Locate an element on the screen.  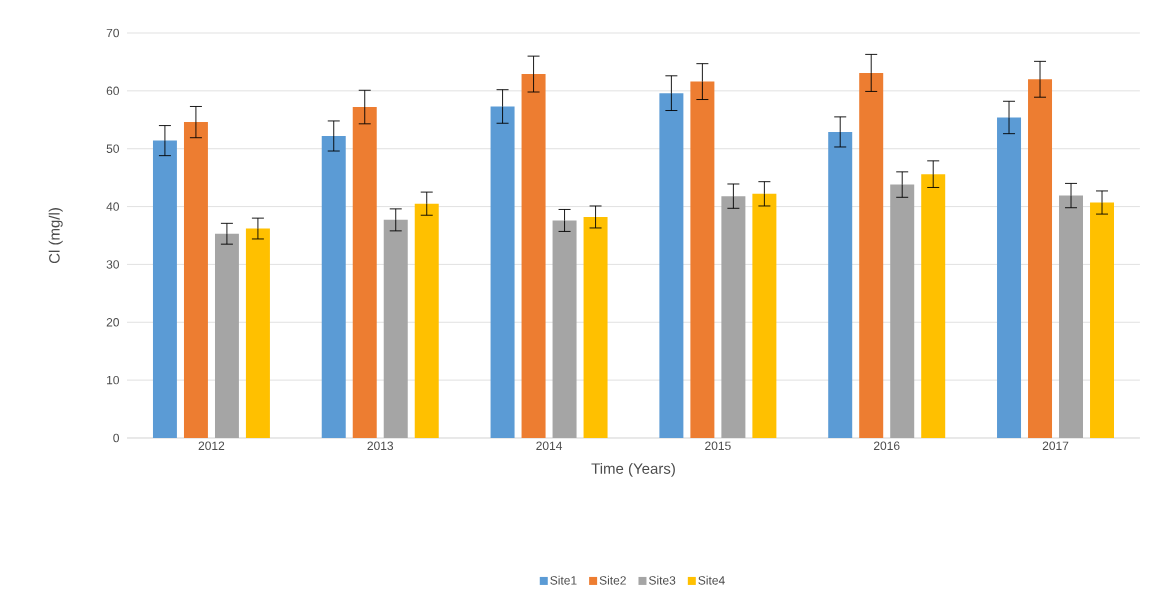
legend-label: Site3 is located at coordinates (662, 580).